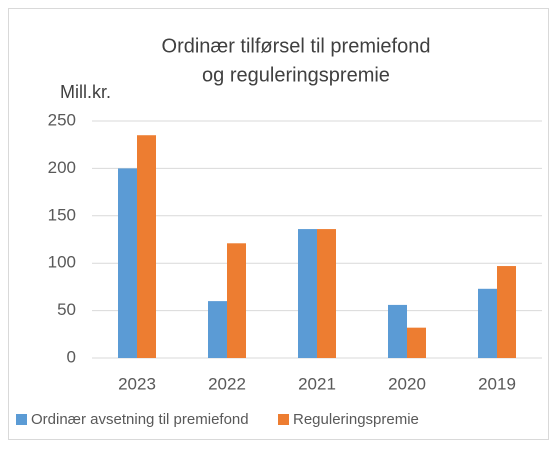  I want to click on x-tick-label: 2021, so click(317, 383).